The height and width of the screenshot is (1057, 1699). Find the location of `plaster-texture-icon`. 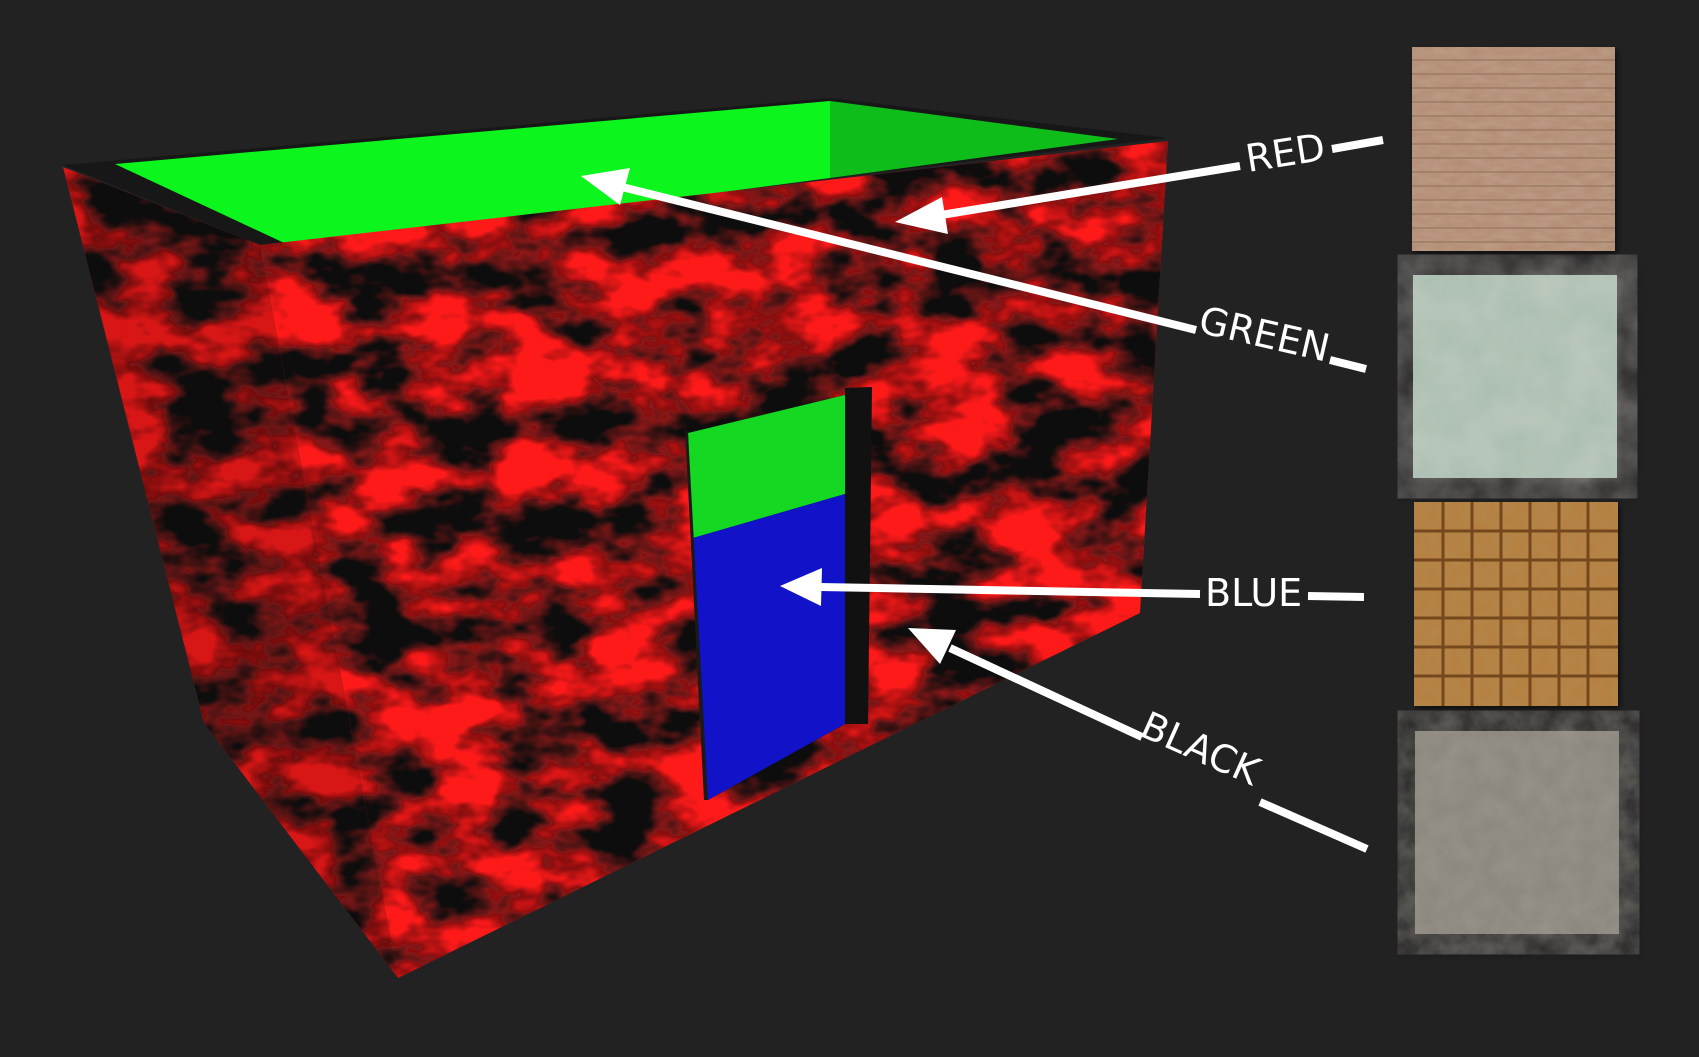

plaster-texture-icon is located at coordinates (1515, 376).